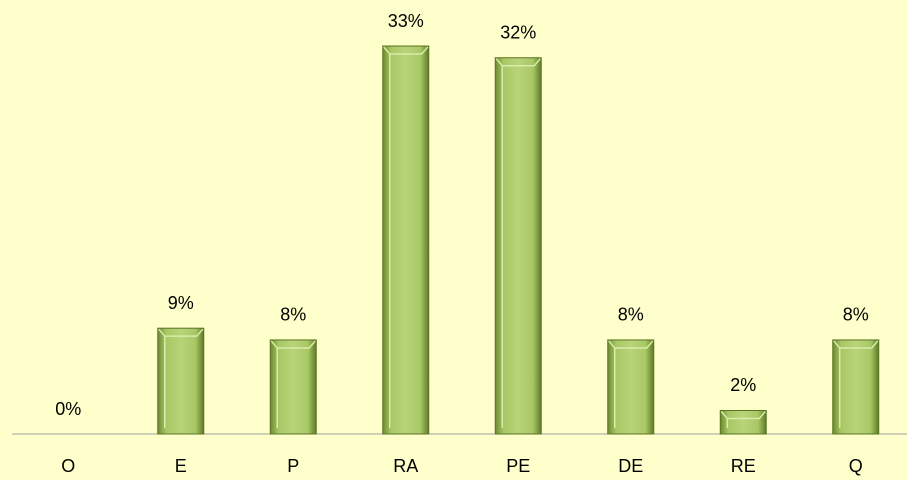  Describe the element at coordinates (518, 33) in the screenshot. I see `value-label: 32%` at that location.